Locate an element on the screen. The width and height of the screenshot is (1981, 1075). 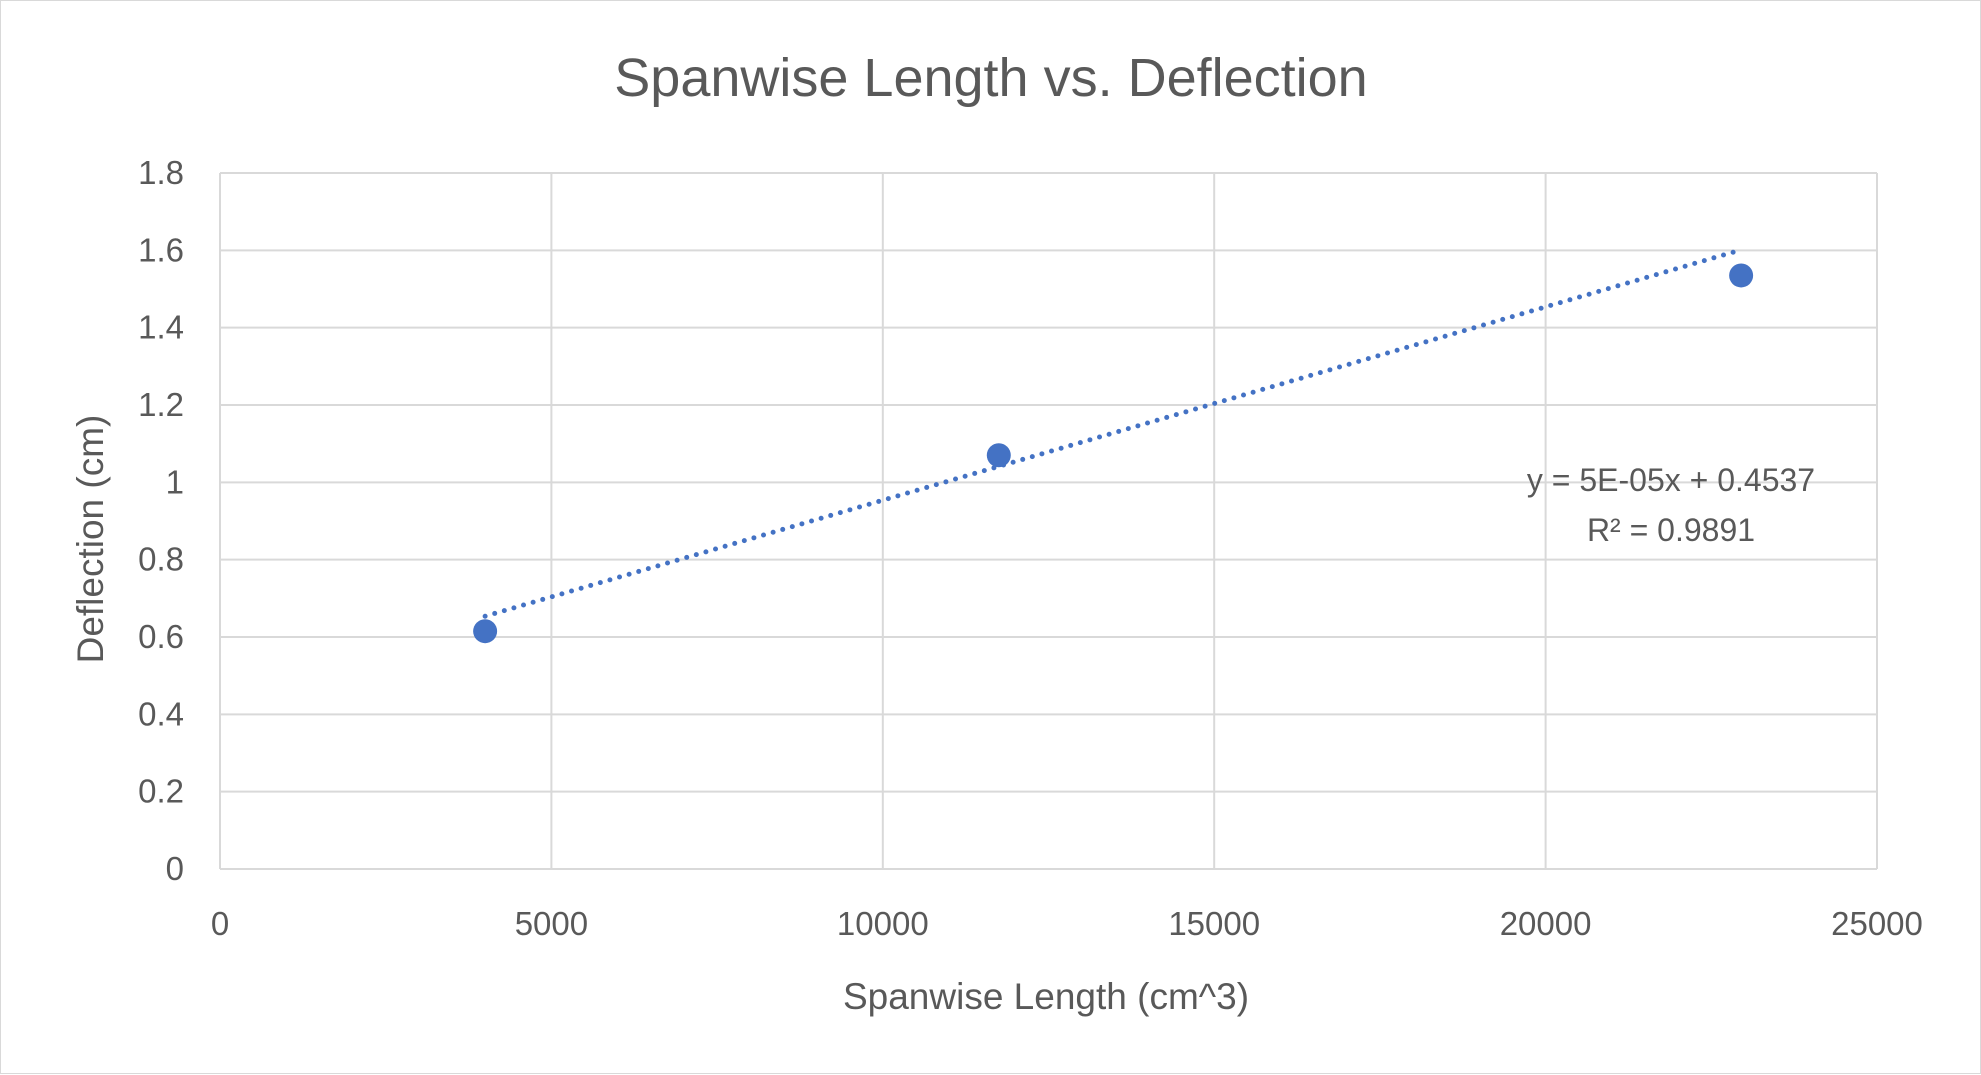
x-tick-label: 10000 is located at coordinates (883, 923).